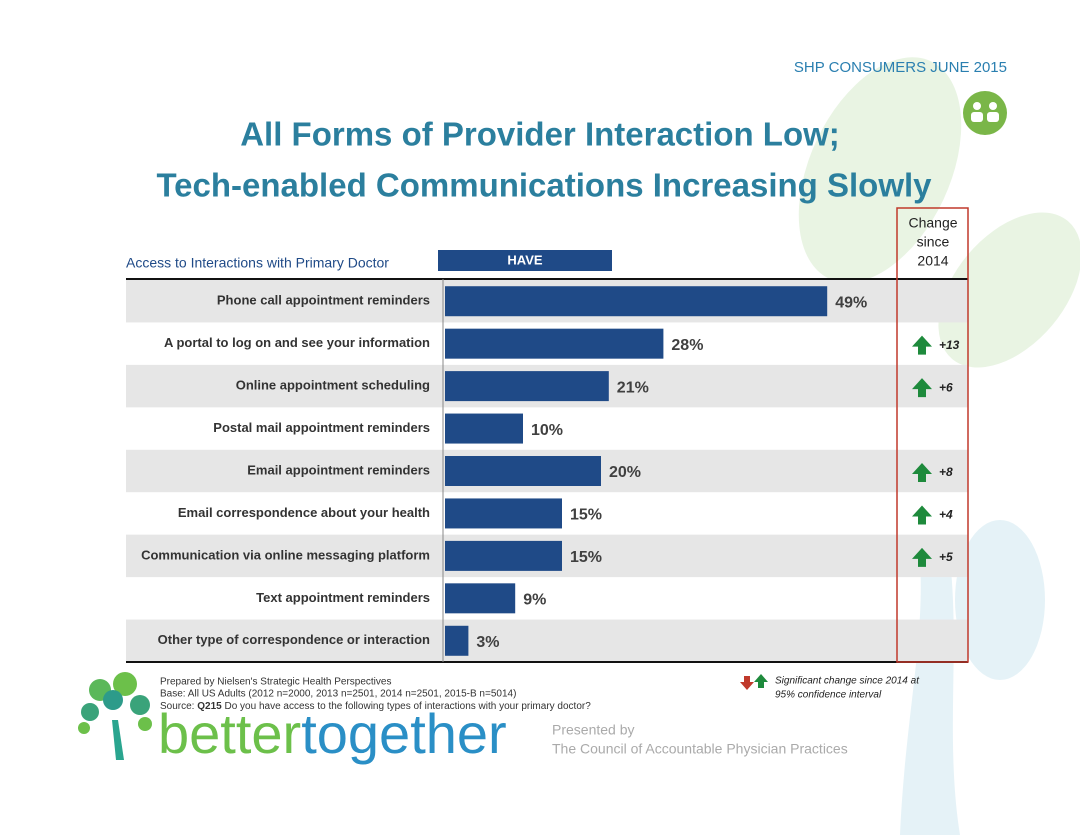  I want to click on category-label: Text appointment reminders, so click(343, 597).